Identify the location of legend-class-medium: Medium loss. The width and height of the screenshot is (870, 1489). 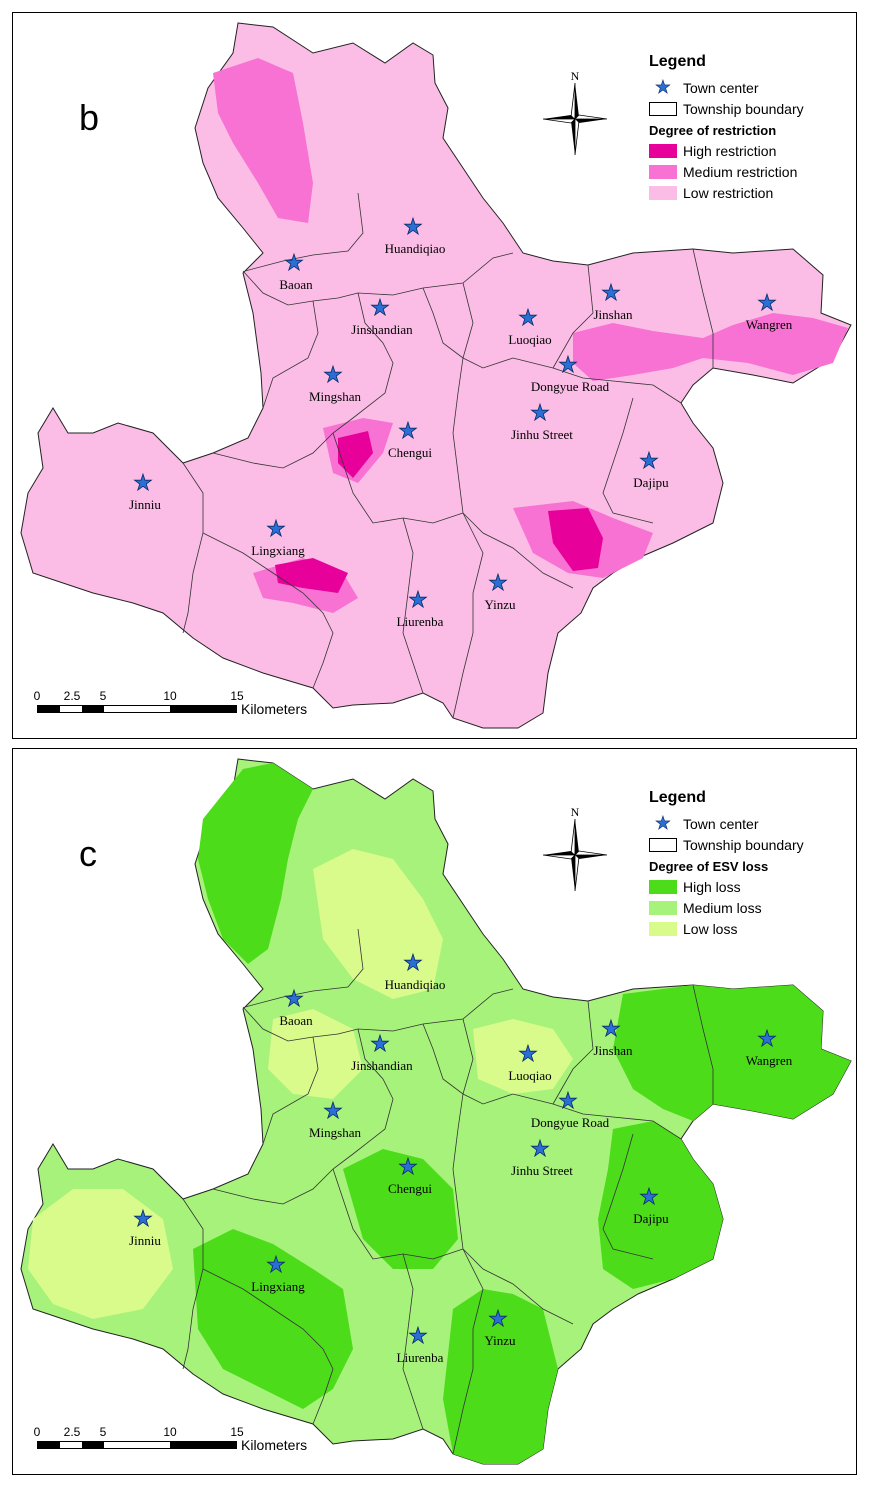
(749, 907).